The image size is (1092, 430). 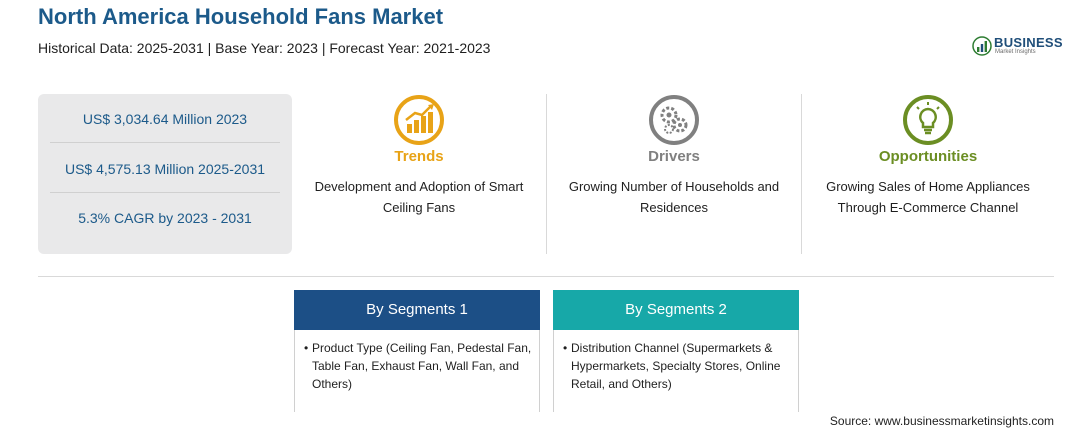 What do you see at coordinates (417, 310) in the screenshot?
I see `segment-1-header: By Segments 1` at bounding box center [417, 310].